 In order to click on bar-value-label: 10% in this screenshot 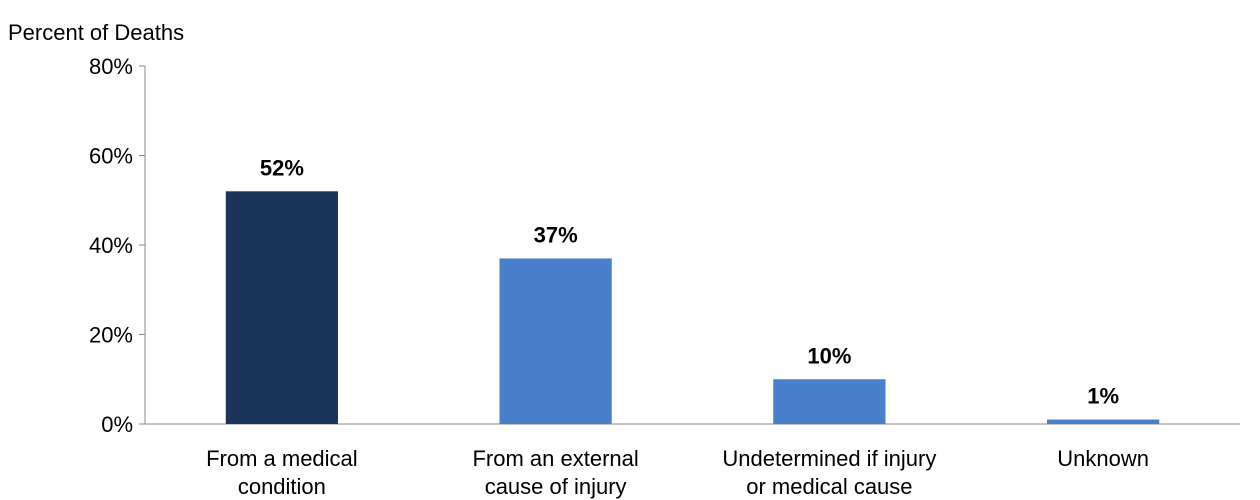, I will do `click(829, 355)`.